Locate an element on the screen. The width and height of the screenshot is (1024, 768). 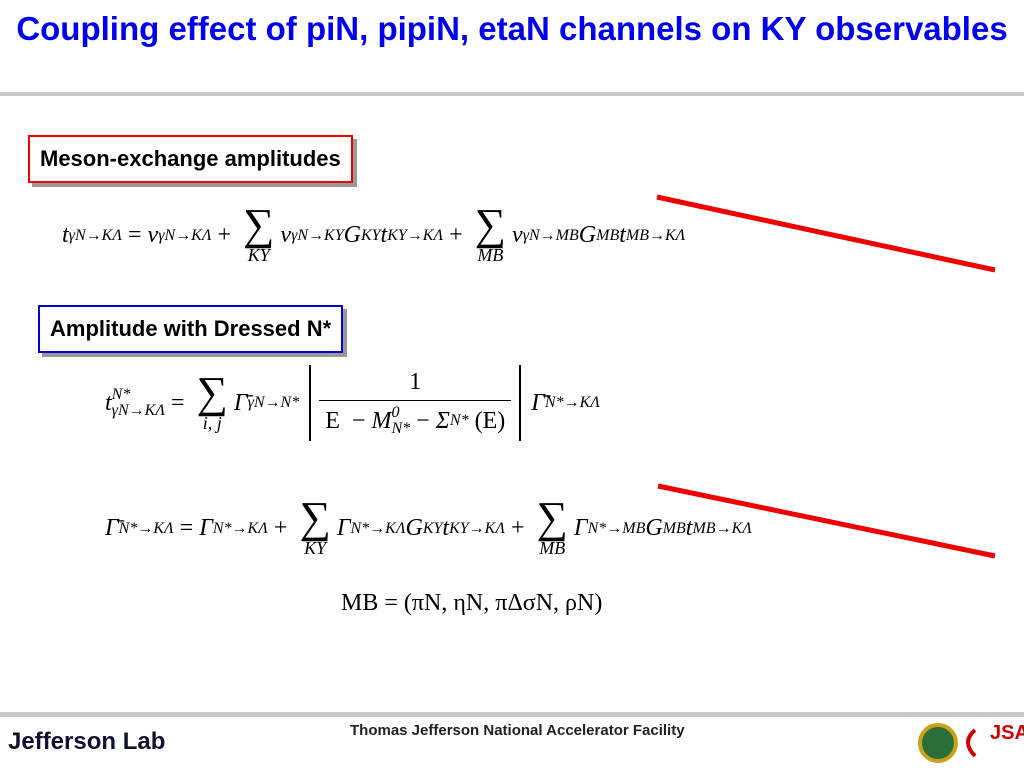
subscript: γN→MB is located at coordinates (550, 235).